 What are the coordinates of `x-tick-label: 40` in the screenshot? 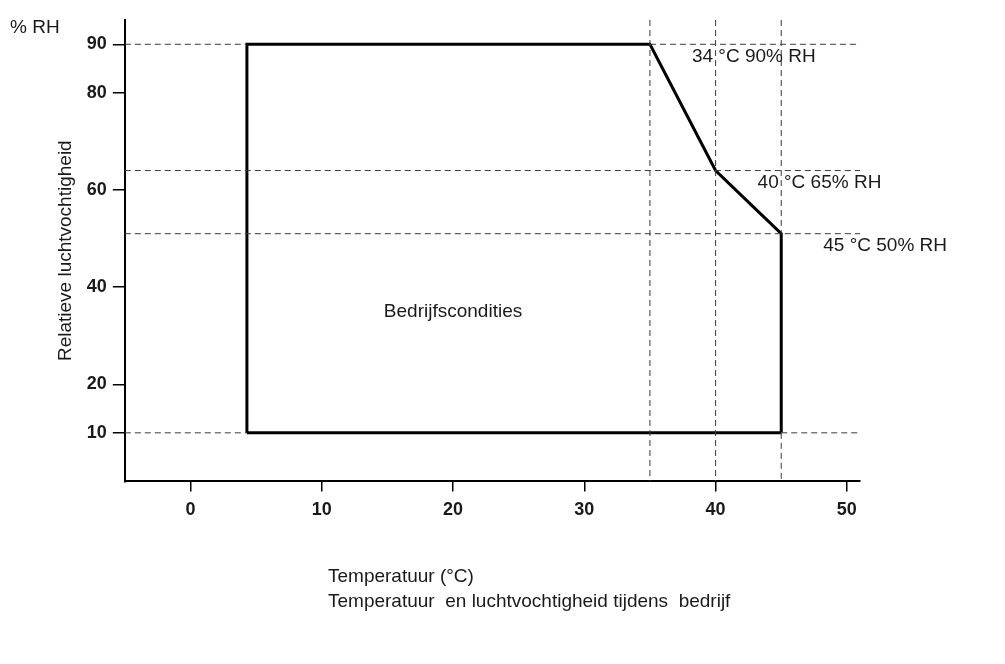 It's located at (715, 509).